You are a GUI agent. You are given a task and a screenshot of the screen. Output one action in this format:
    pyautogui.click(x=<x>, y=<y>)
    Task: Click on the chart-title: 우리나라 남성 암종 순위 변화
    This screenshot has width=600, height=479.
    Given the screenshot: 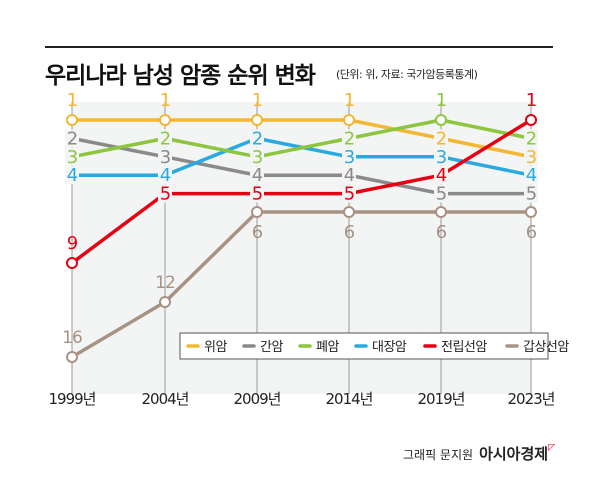 What is the action you would take?
    pyautogui.click(x=180, y=76)
    